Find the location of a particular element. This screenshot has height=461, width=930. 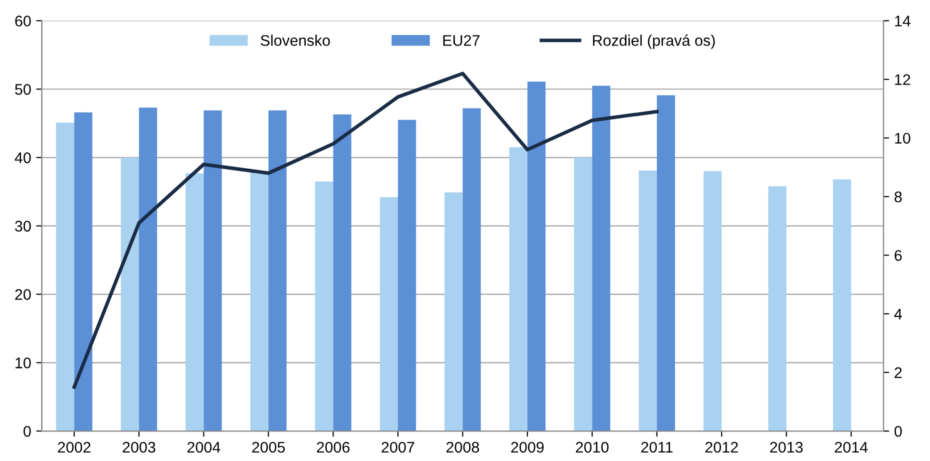

x-tick-label: 2014 is located at coordinates (851, 447).